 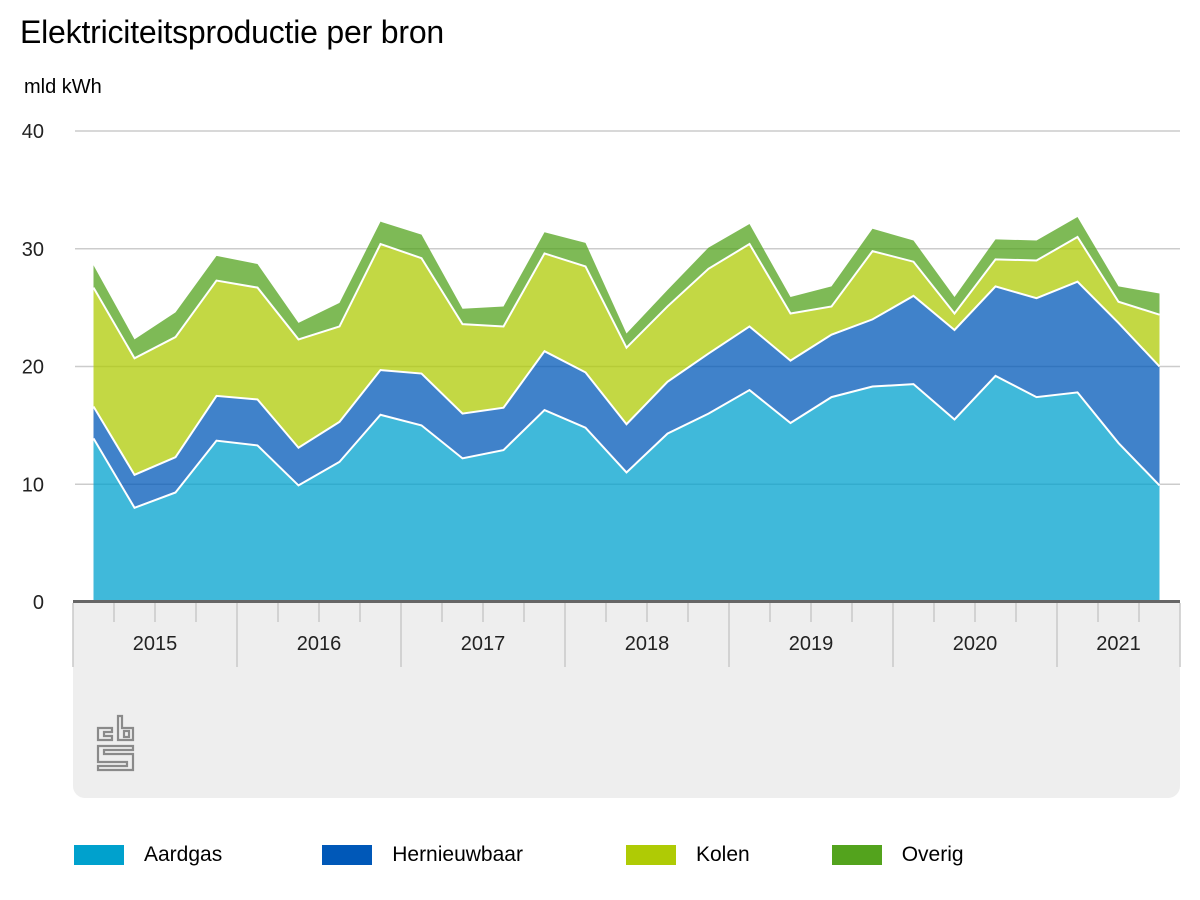 I want to click on legend-label: Hernieuwbaar, so click(x=457, y=854).